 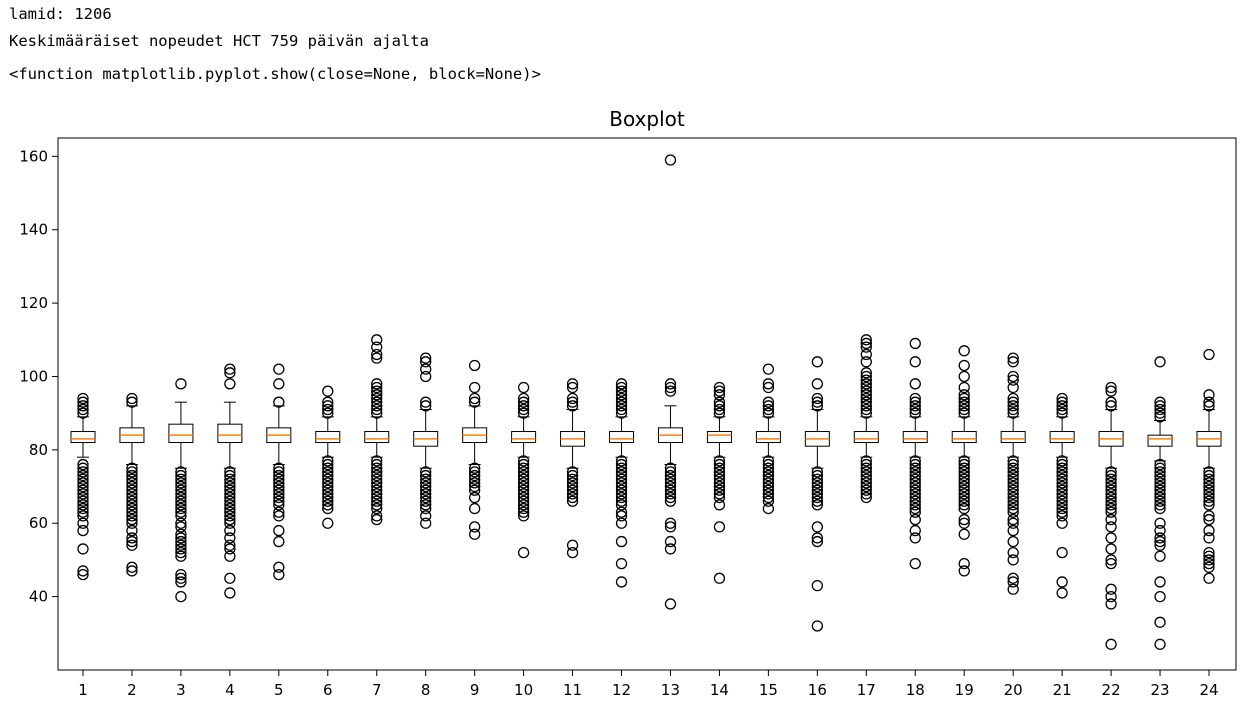 What do you see at coordinates (132, 690) in the screenshot?
I see `x-tick-label: 2` at bounding box center [132, 690].